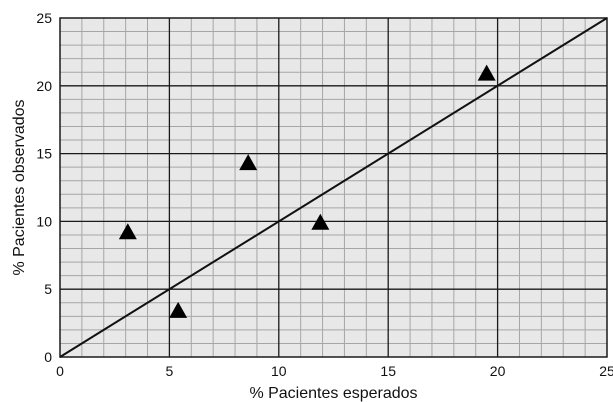 Image resolution: width=613 pixels, height=402 pixels. I want to click on x-tick-label: 0, so click(60, 371).